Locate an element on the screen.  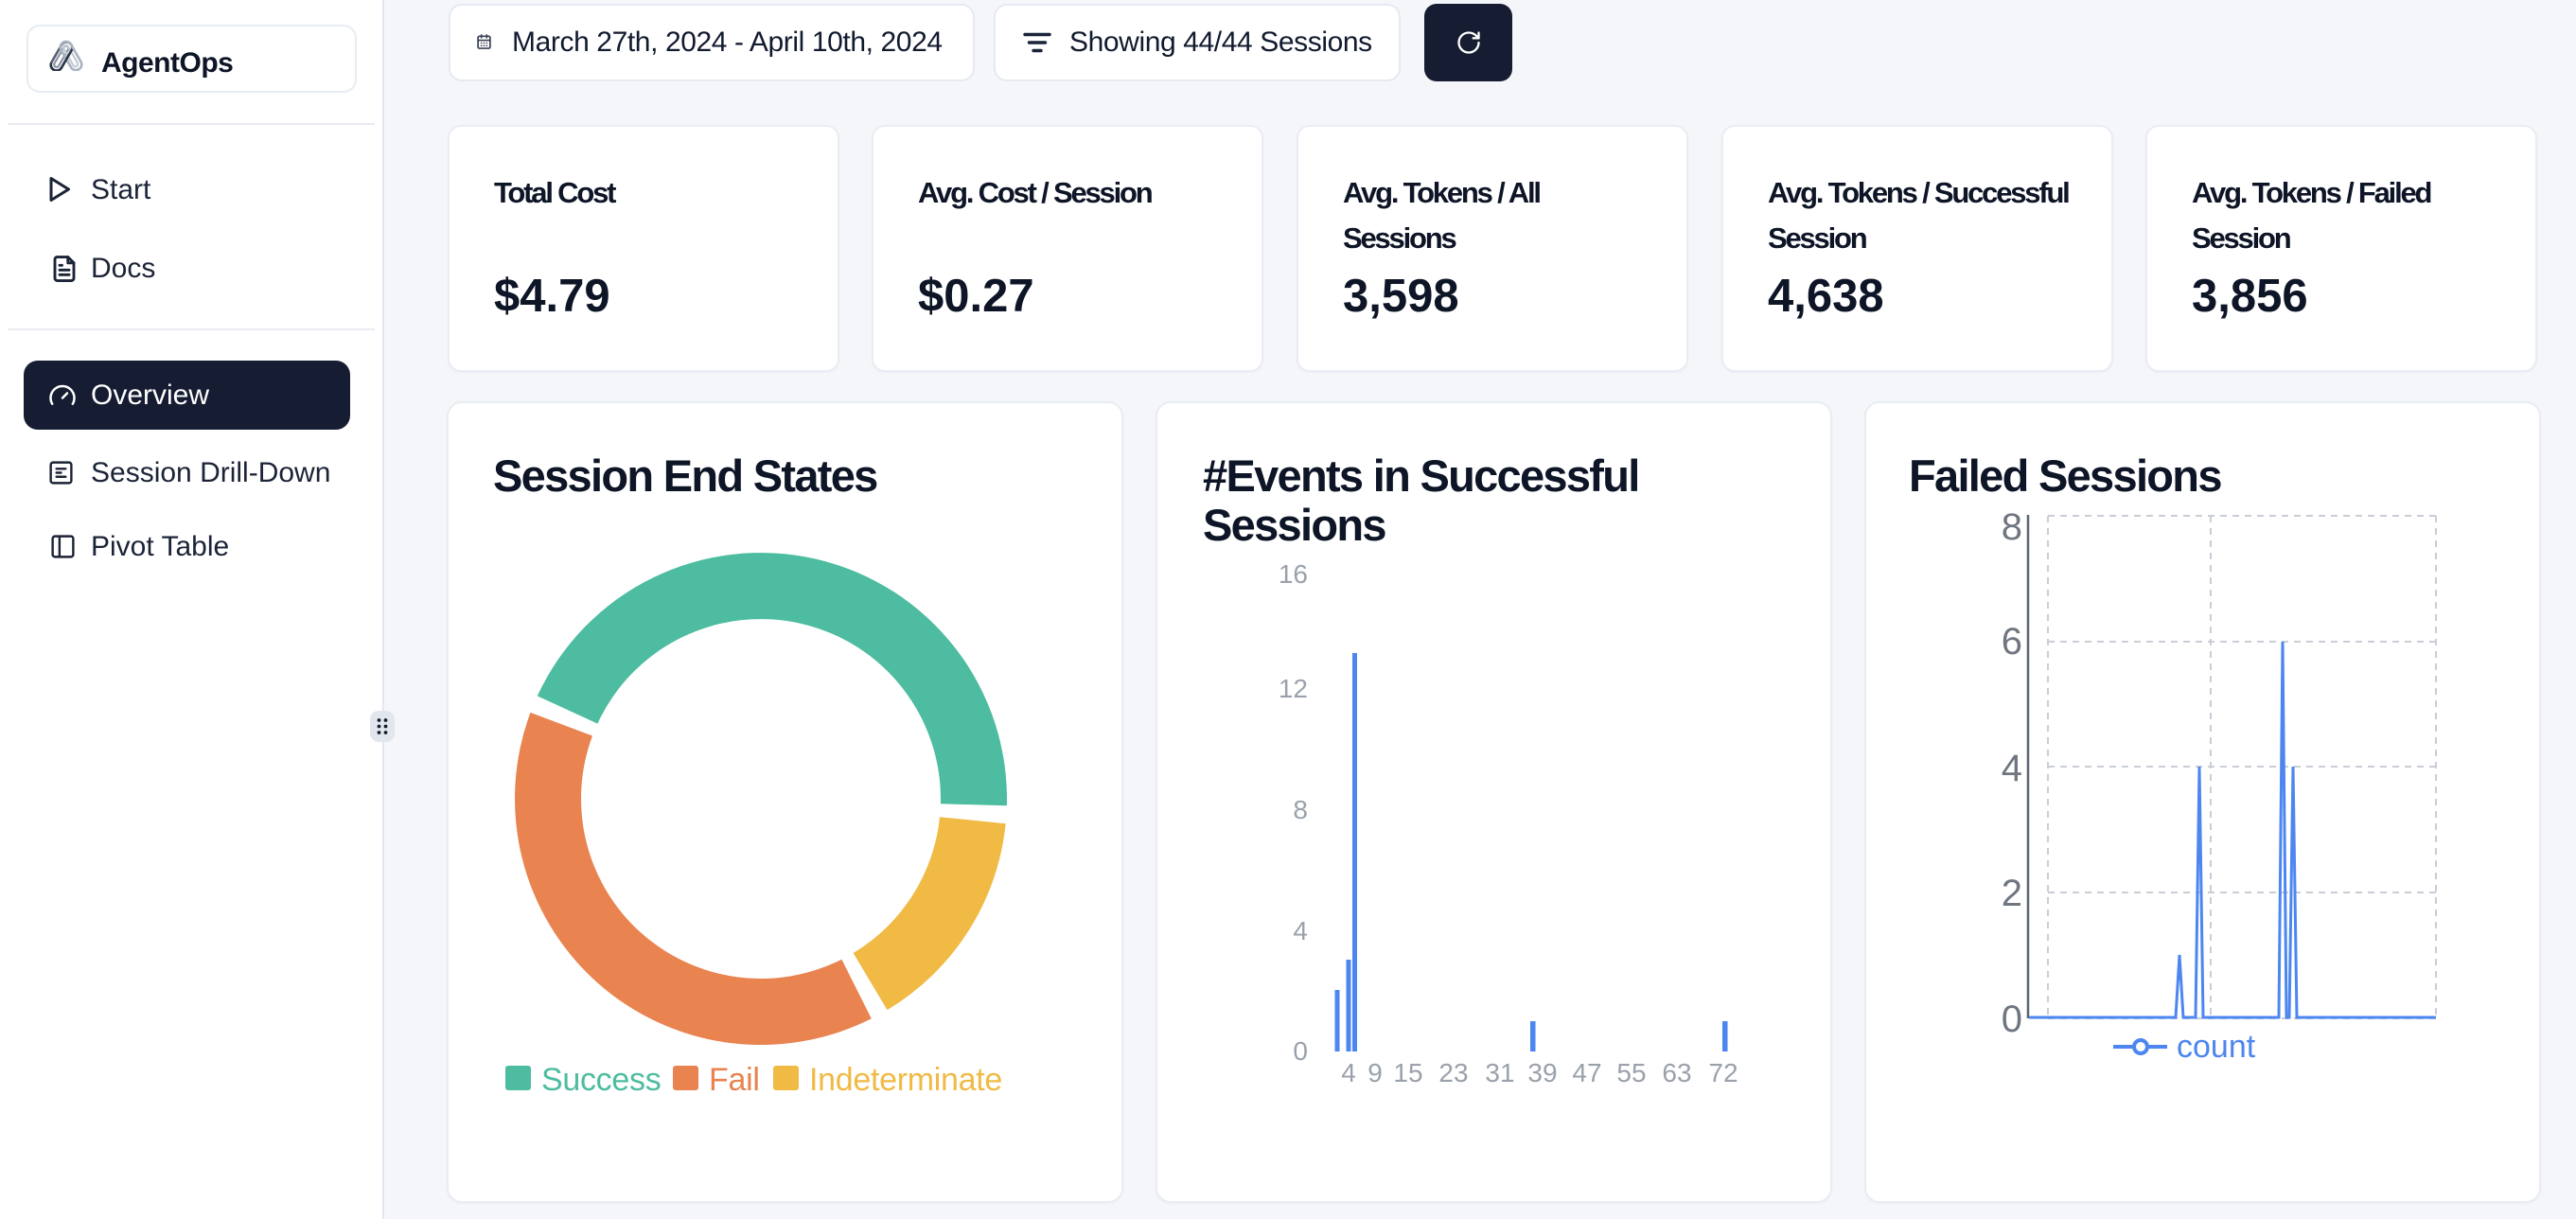
svg-text: Fail is located at coordinates (734, 1080).